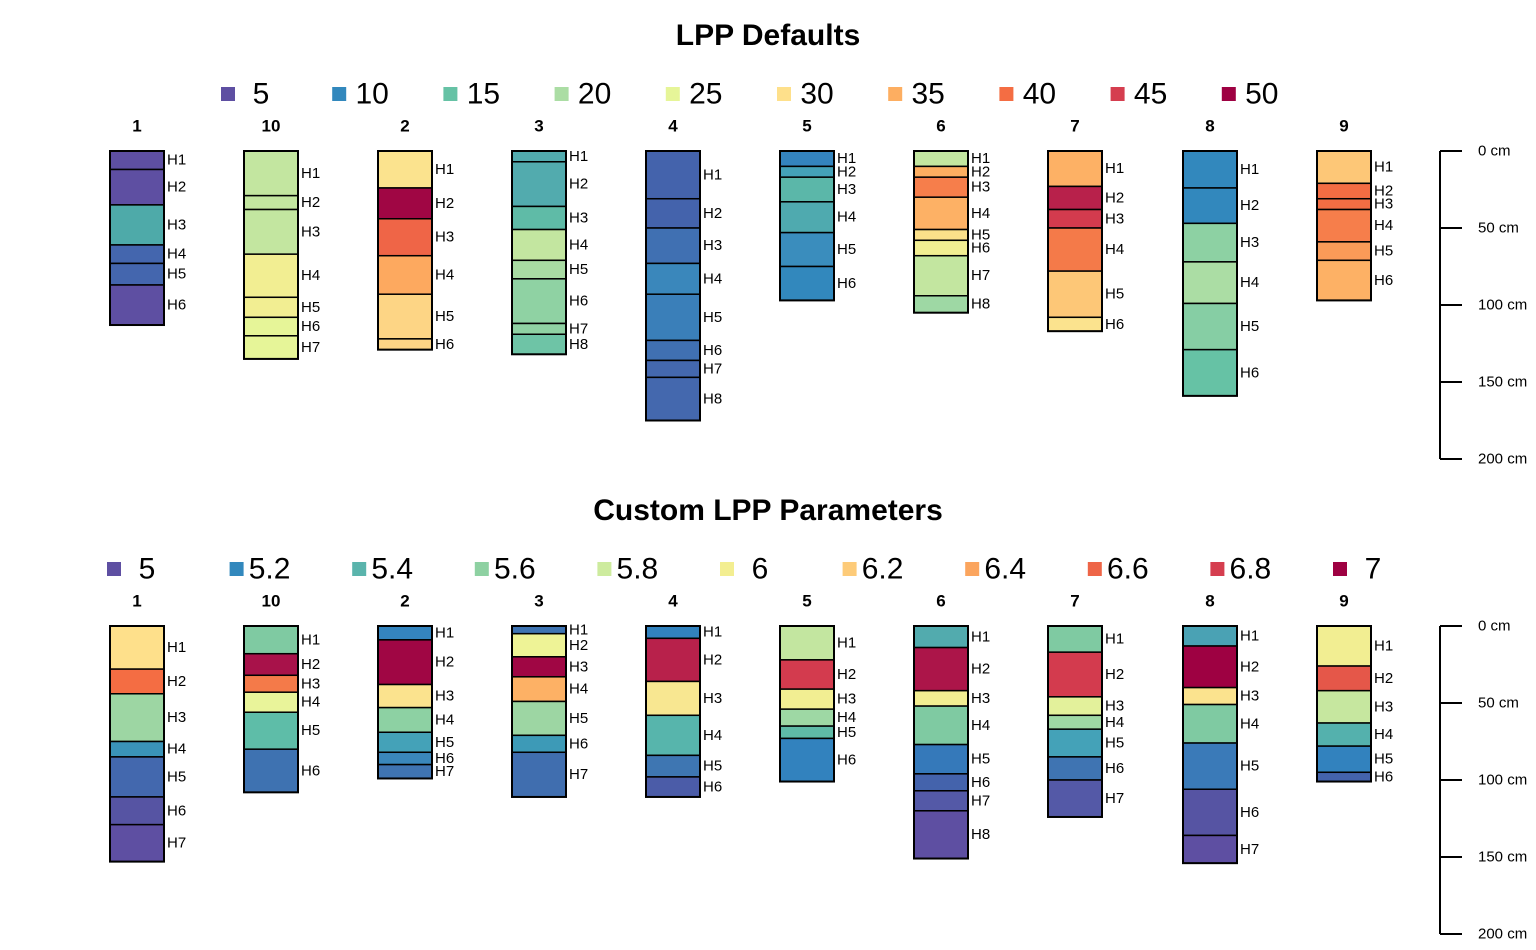 This screenshot has height=950, width=1536. Describe the element at coordinates (271, 600) in the screenshot. I see `profile-label: 10` at that location.